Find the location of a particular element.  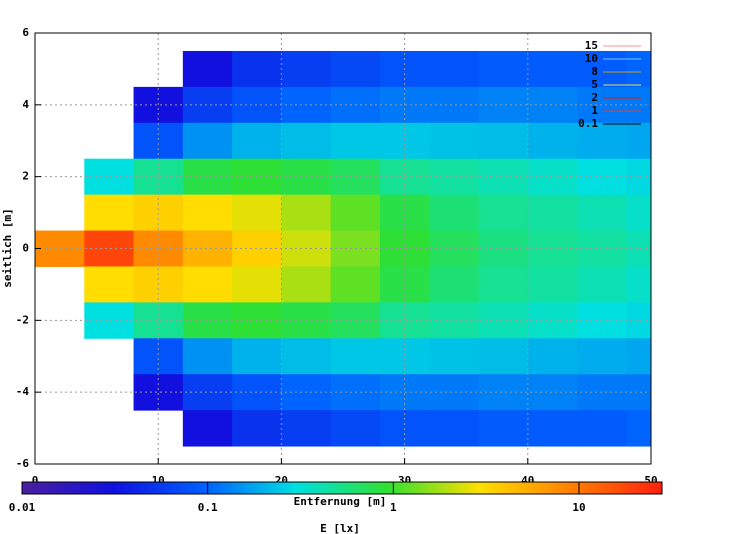

y-tick-label: -6 is located at coordinates (23, 463).